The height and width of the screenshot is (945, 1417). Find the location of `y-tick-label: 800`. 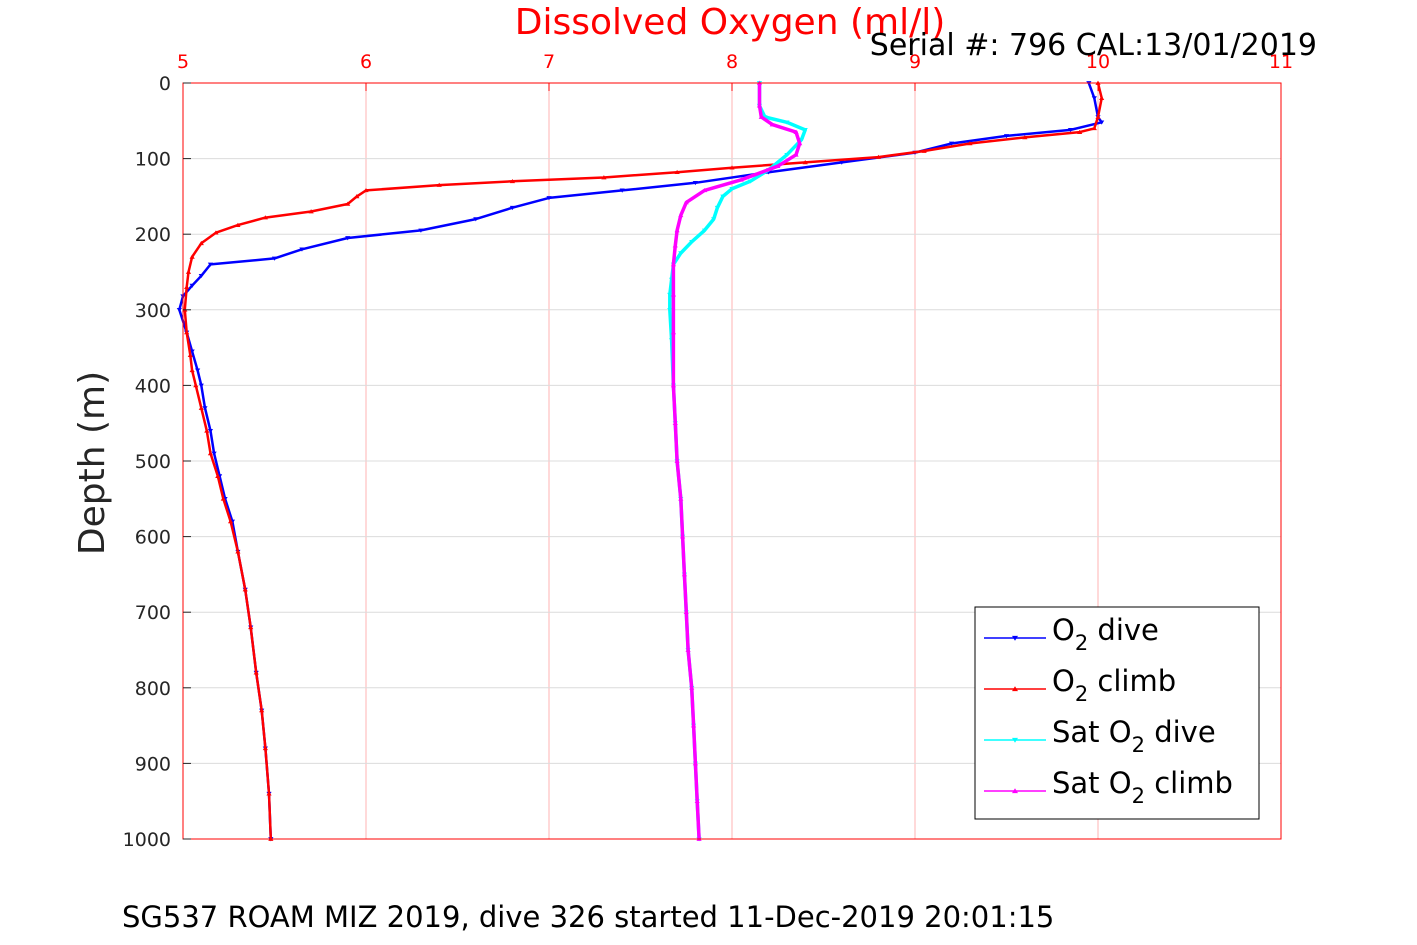

y-tick-label: 800 is located at coordinates (153, 689).